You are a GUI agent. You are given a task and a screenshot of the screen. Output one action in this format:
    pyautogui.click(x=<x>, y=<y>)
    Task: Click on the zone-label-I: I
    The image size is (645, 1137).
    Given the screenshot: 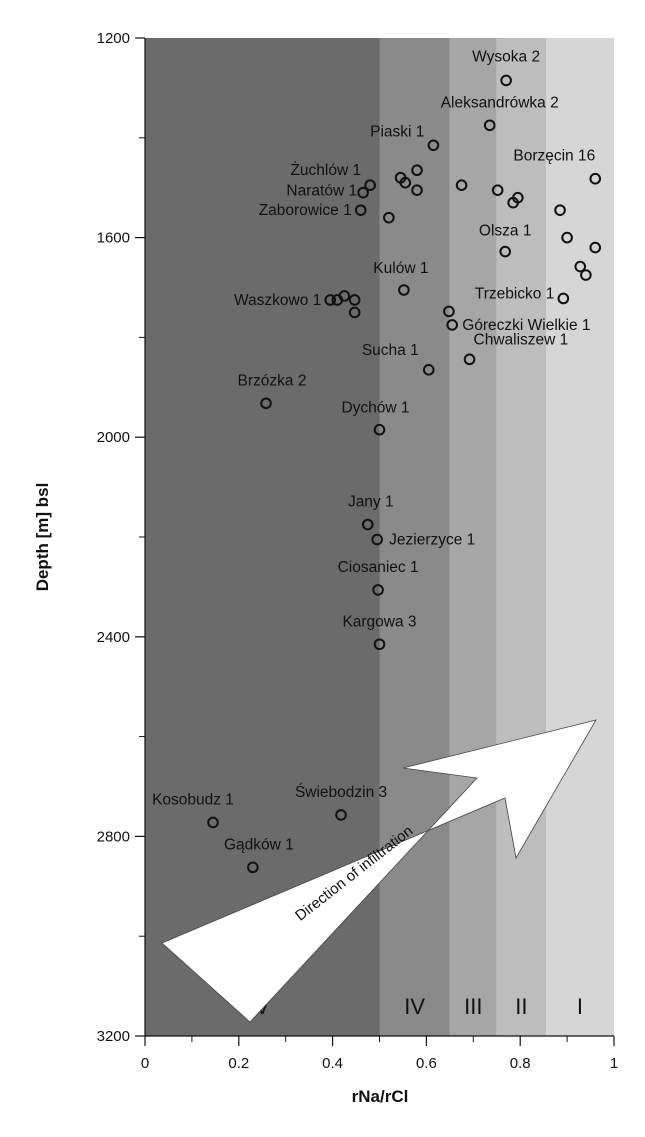 What is the action you would take?
    pyautogui.click(x=580, y=1006)
    